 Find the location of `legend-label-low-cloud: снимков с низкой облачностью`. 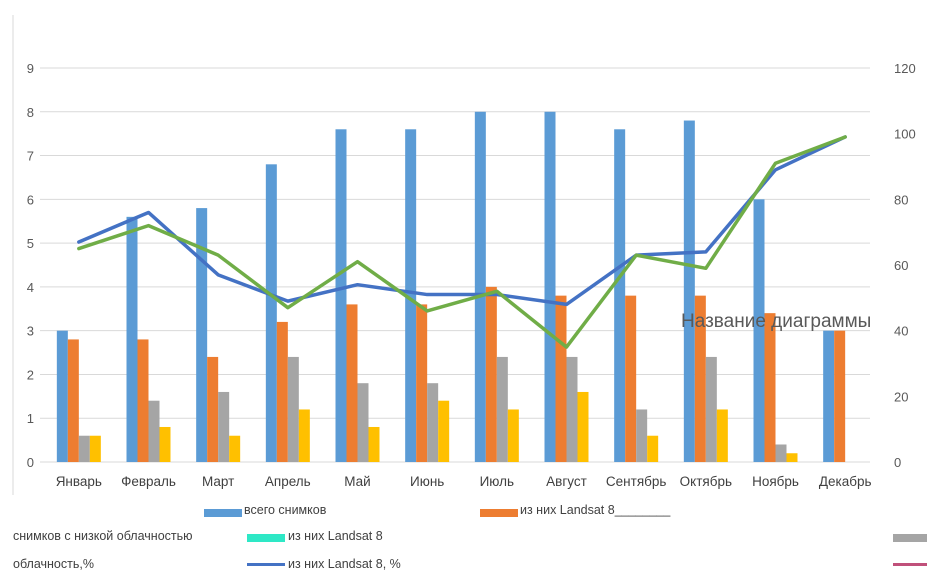

legend-label-low-cloud: снимков с низкой облачностью is located at coordinates (103, 536).